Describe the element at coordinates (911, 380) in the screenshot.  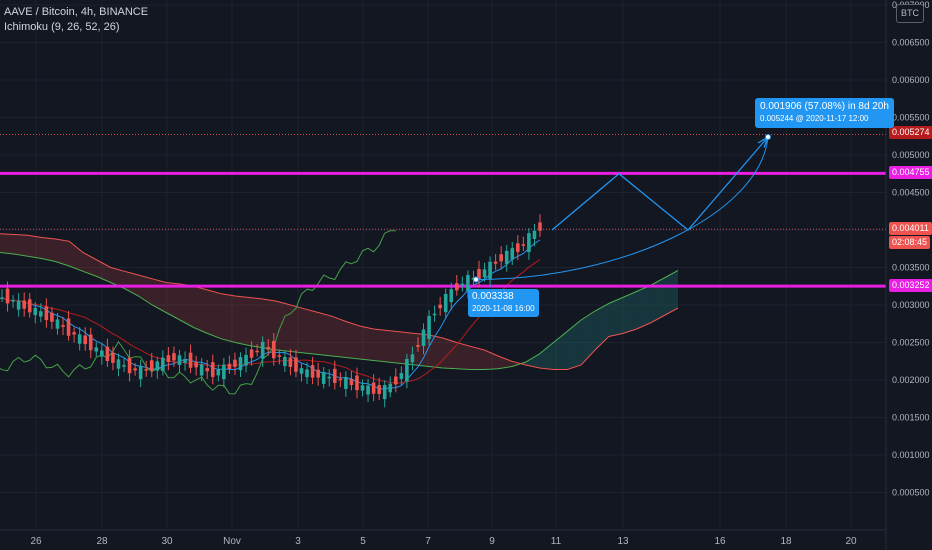
I see `price-tick-label: 0.002000` at that location.